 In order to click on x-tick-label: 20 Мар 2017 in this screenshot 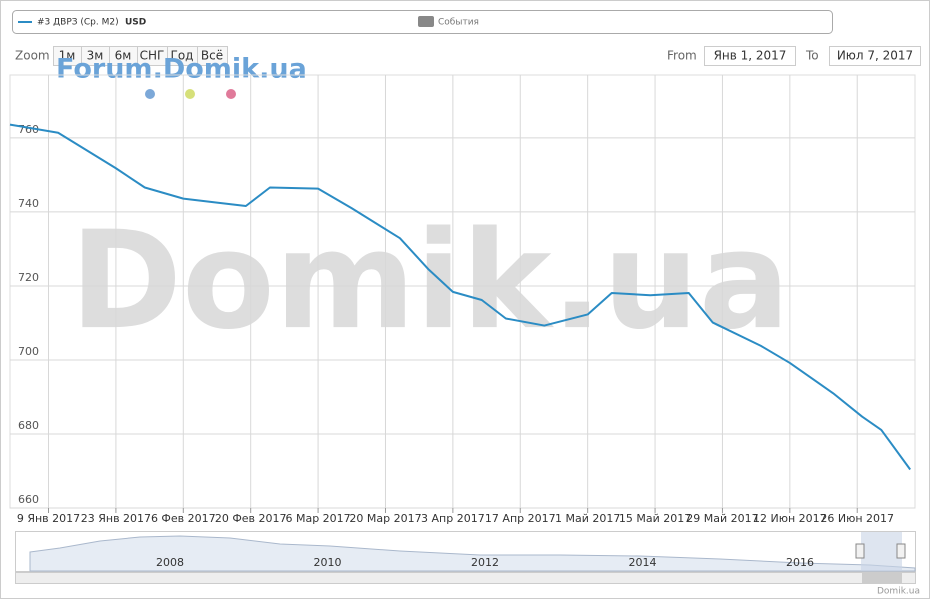, I will do `click(385, 518)`.